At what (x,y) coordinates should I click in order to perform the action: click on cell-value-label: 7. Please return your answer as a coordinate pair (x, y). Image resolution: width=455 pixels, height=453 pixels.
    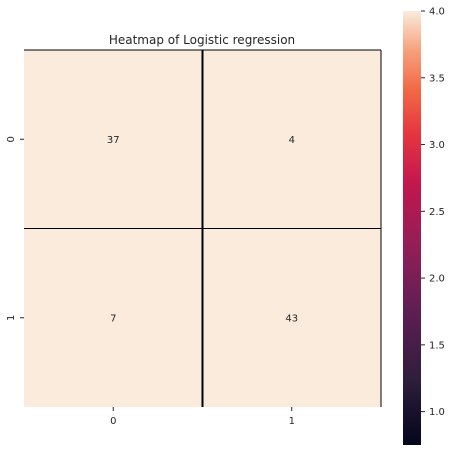
    Looking at the image, I should click on (113, 318).